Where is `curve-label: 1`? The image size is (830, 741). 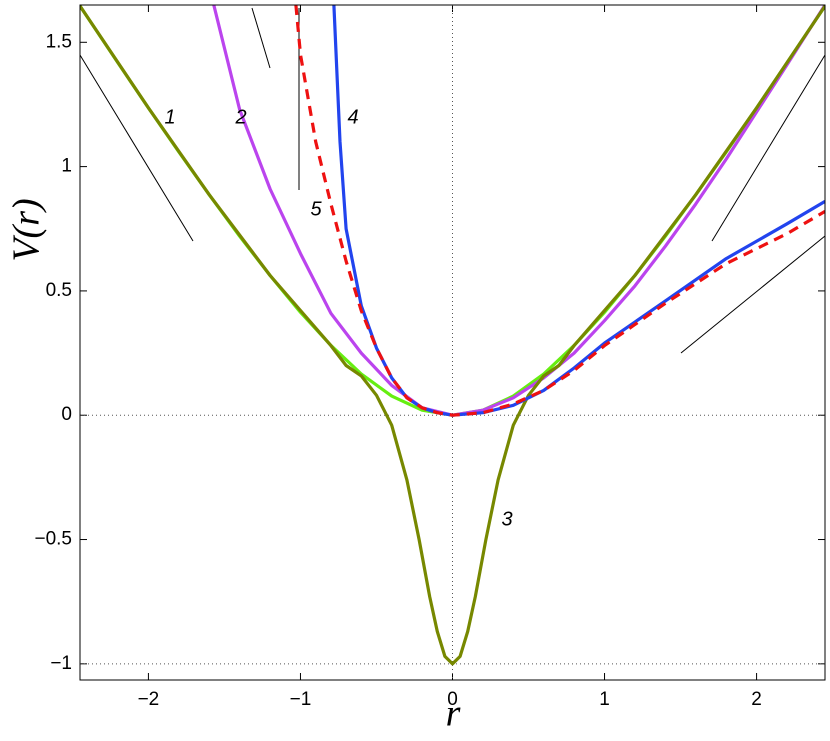 curve-label: 1 is located at coordinates (169, 117).